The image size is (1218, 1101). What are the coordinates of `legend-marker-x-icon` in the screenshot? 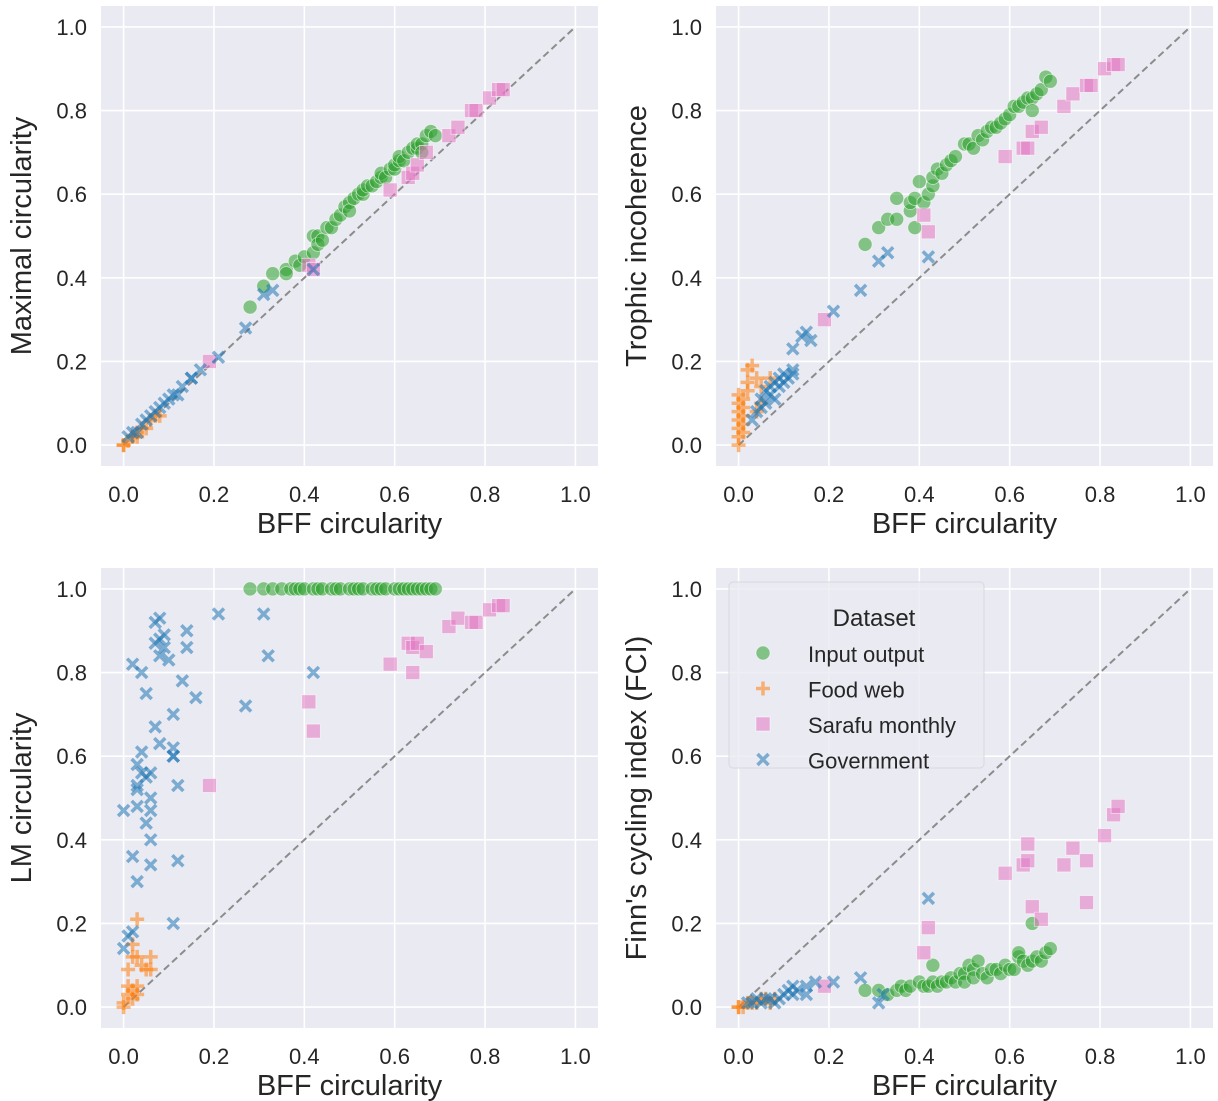 It's located at (763, 759).